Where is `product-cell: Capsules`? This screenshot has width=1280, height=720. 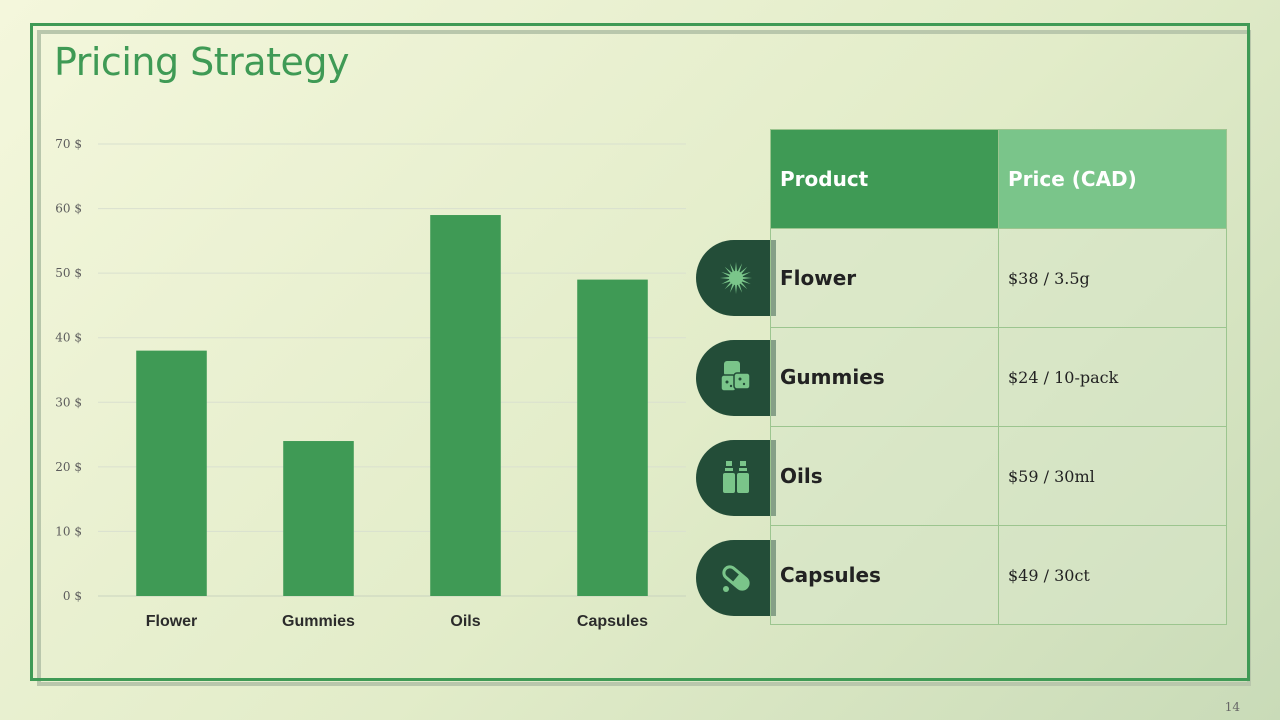 product-cell: Capsules is located at coordinates (884, 575).